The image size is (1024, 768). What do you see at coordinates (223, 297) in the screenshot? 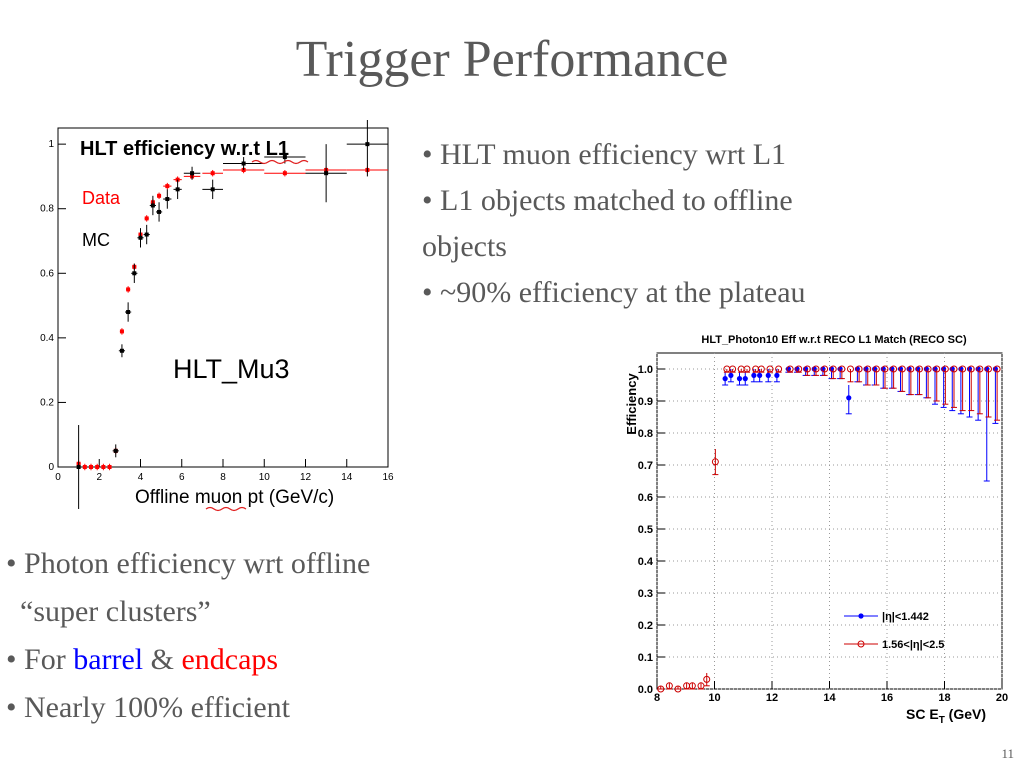
I see `plot-frame` at bounding box center [223, 297].